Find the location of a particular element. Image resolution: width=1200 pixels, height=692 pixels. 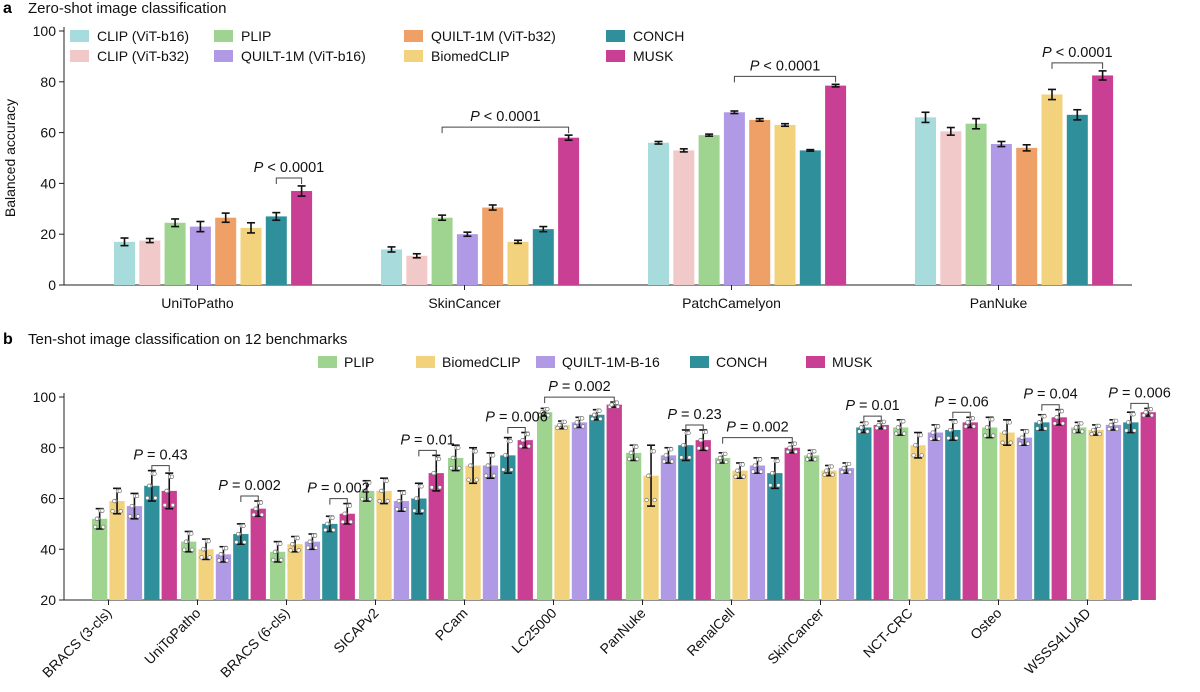

legend-label-clip-vit-b32: CLIP (ViT-b32) is located at coordinates (143, 56).